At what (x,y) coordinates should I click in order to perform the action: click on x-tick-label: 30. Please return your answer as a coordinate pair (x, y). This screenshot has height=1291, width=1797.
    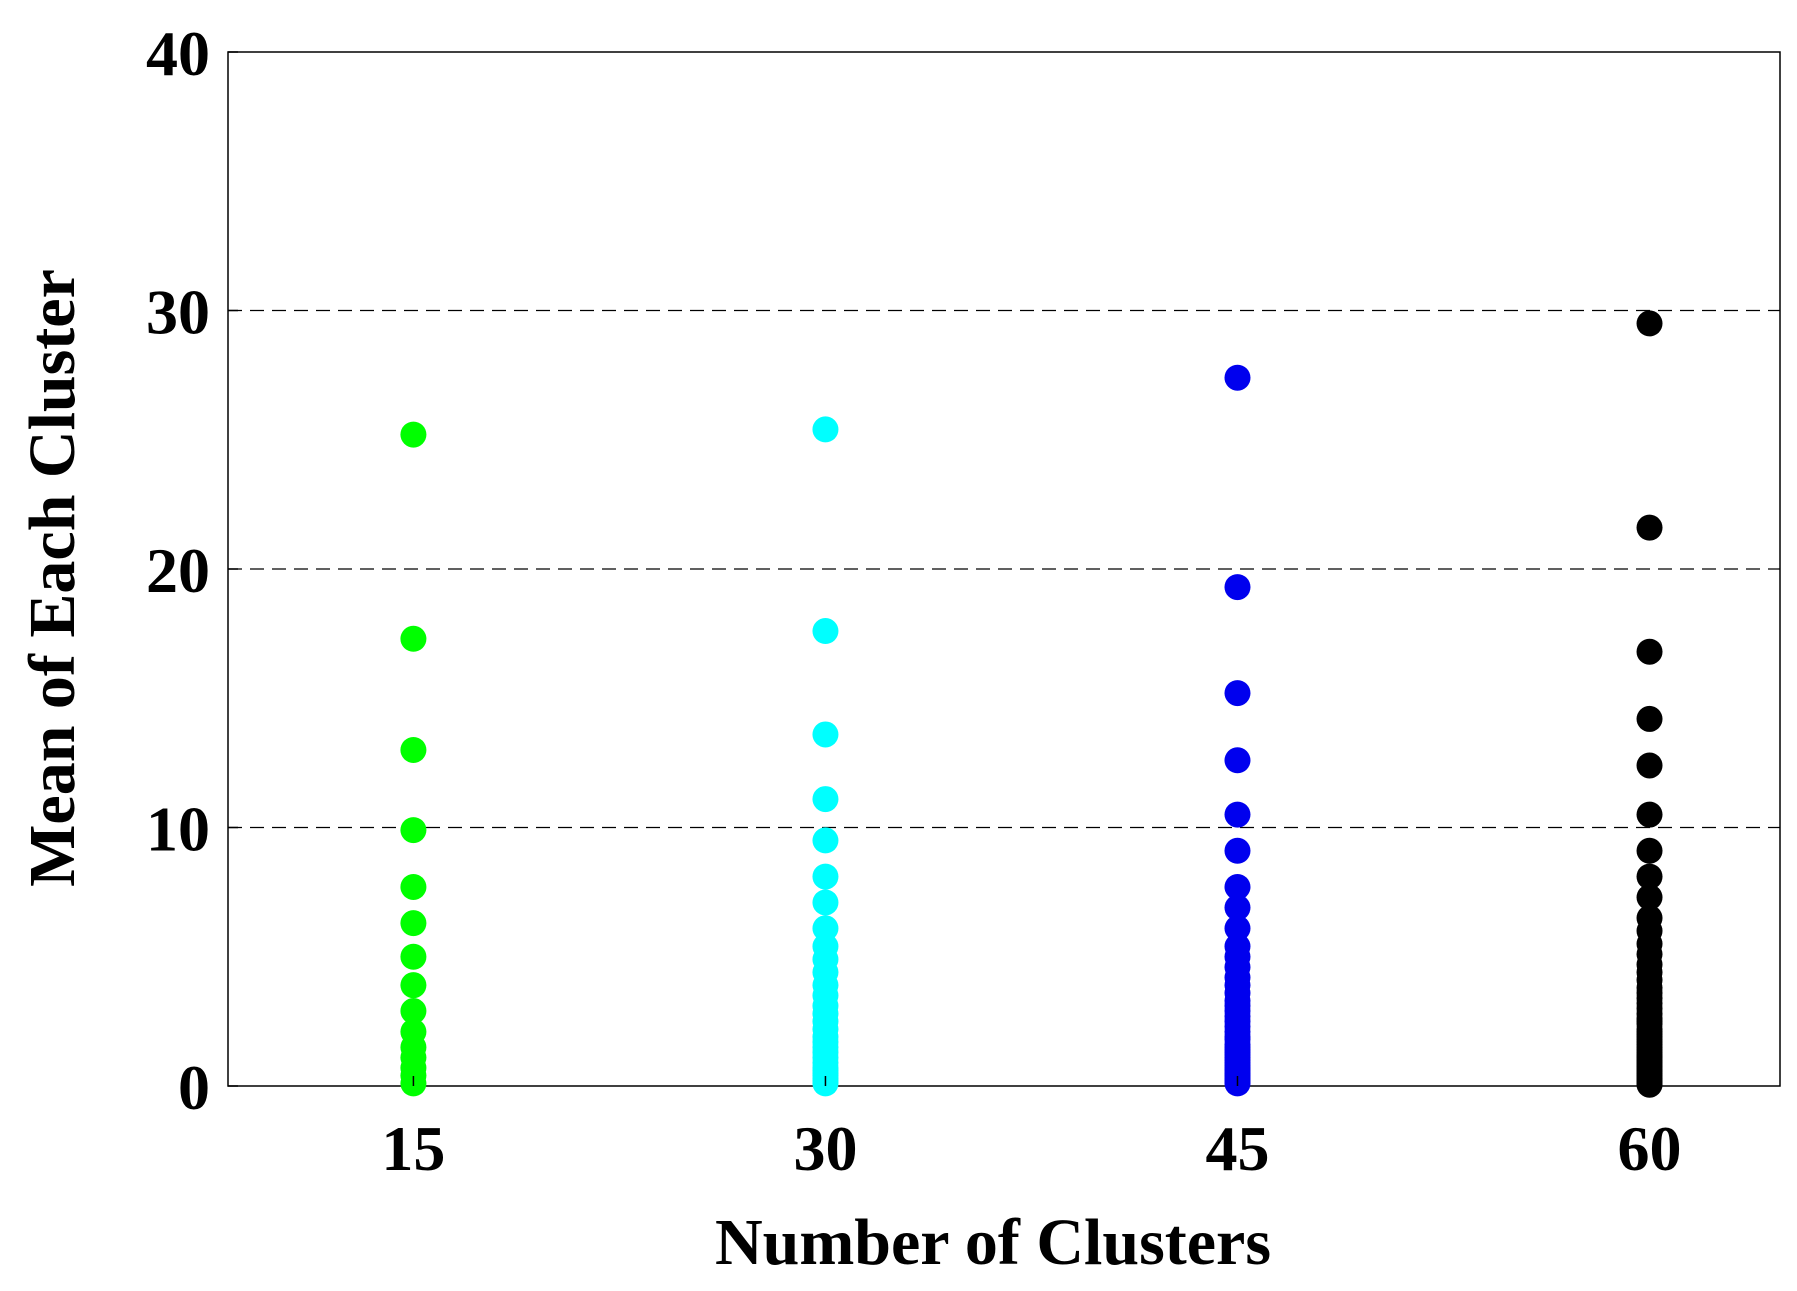
    Looking at the image, I should click on (825, 1148).